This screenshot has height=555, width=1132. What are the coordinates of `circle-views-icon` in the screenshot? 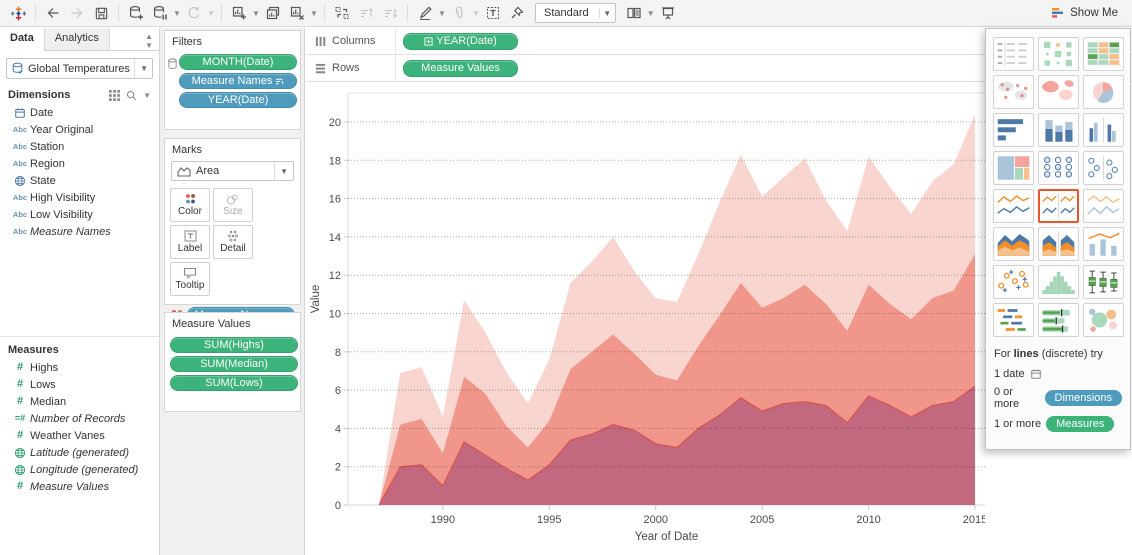 It's located at (1058, 168).